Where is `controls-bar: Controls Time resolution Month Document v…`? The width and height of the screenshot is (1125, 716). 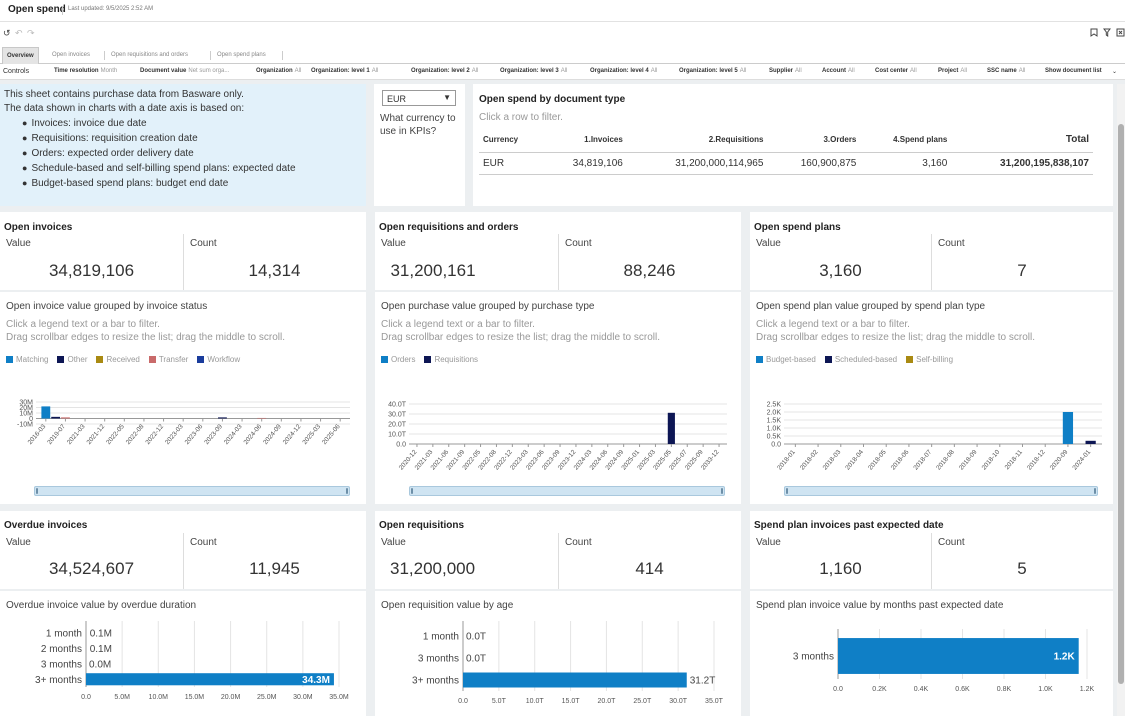
controls-bar: Controls Time resolution Month Document v… is located at coordinates (562, 72).